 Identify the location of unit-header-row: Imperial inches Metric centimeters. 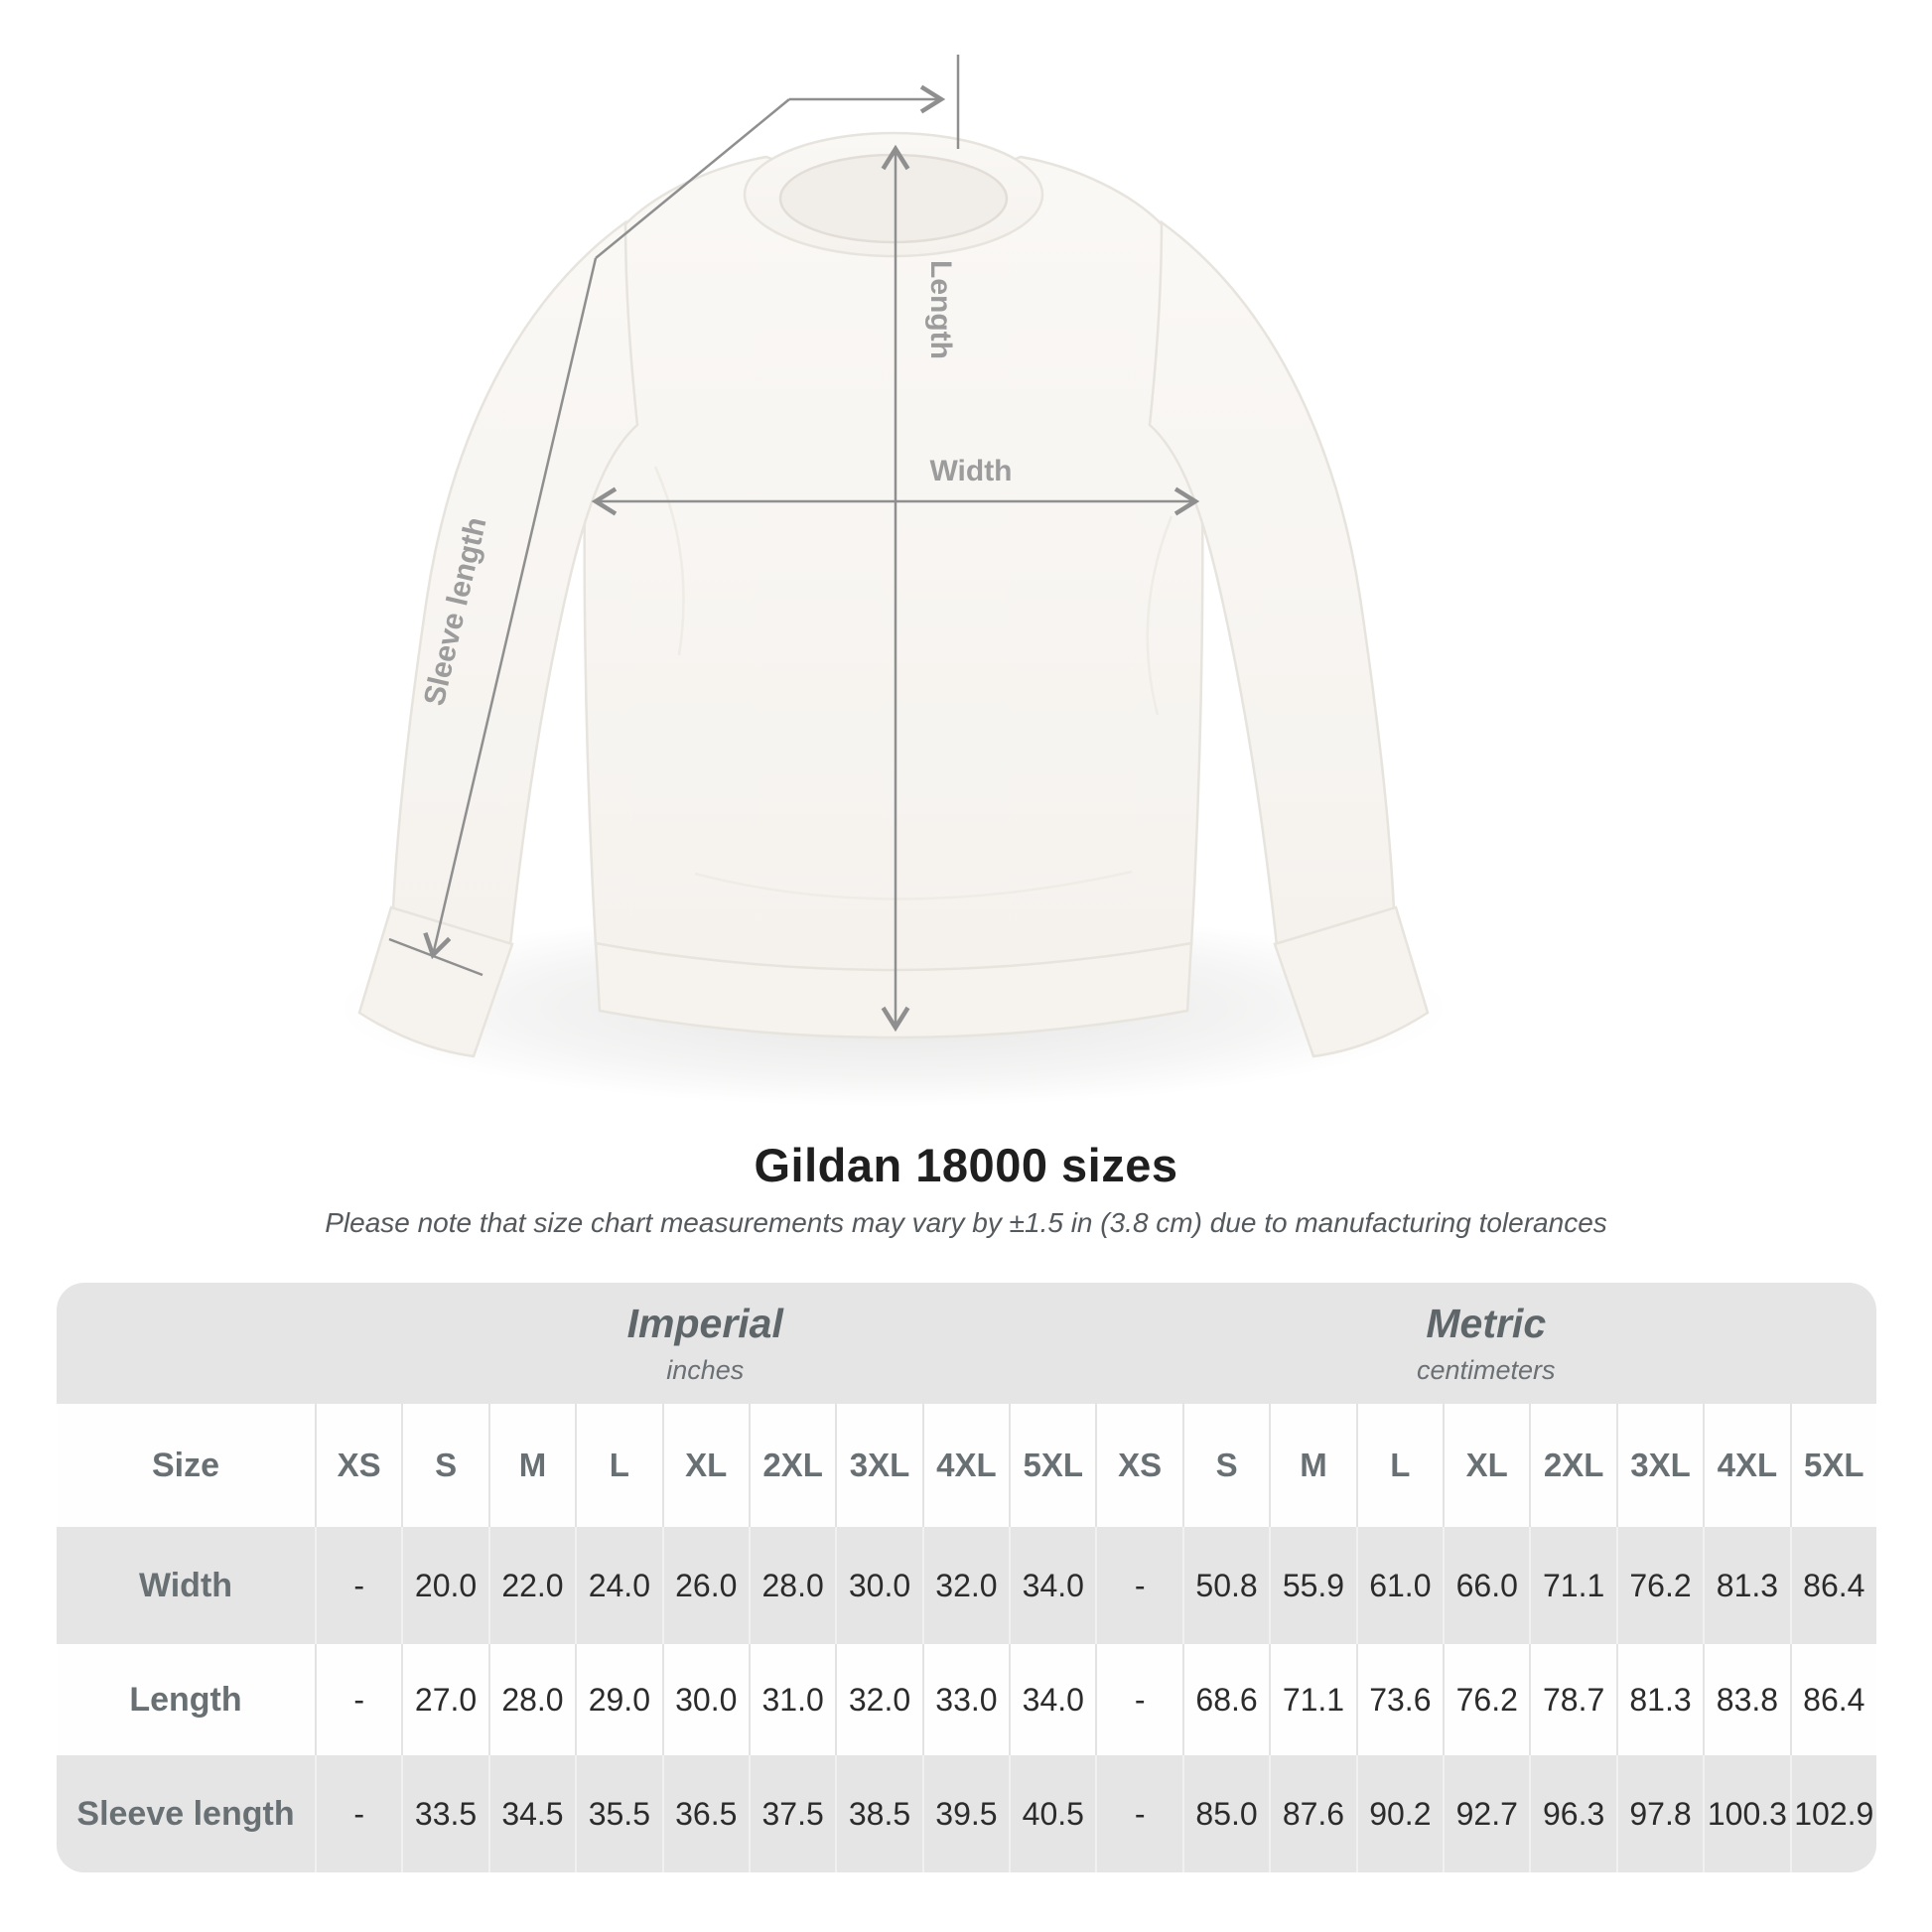
(967, 1343).